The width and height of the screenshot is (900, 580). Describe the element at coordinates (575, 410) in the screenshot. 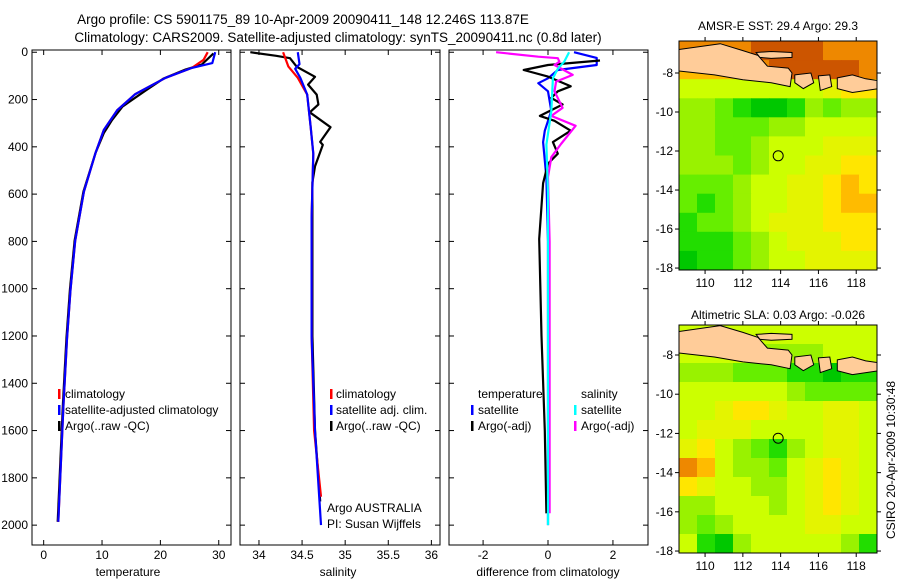

I see `legend-swatch-sal-satellite` at that location.